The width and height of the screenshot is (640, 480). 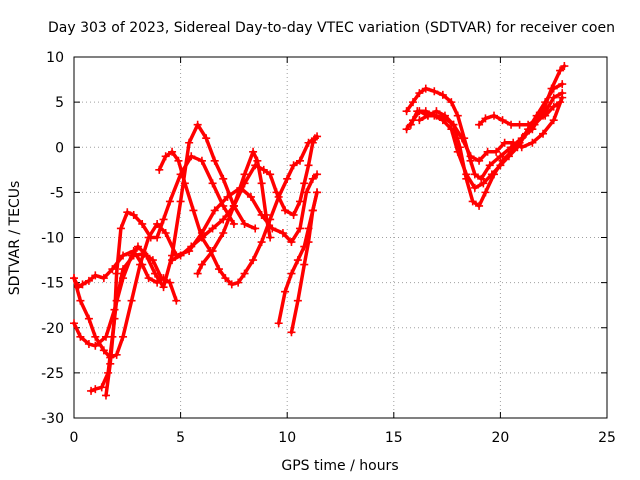 I want to click on y-tick-label: -5, so click(x=57, y=193).